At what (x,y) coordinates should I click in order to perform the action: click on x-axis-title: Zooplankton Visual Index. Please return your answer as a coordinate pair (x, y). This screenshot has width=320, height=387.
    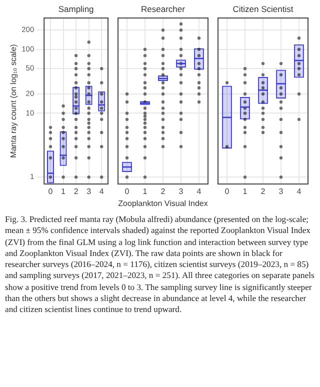
    Looking at the image, I should click on (163, 203).